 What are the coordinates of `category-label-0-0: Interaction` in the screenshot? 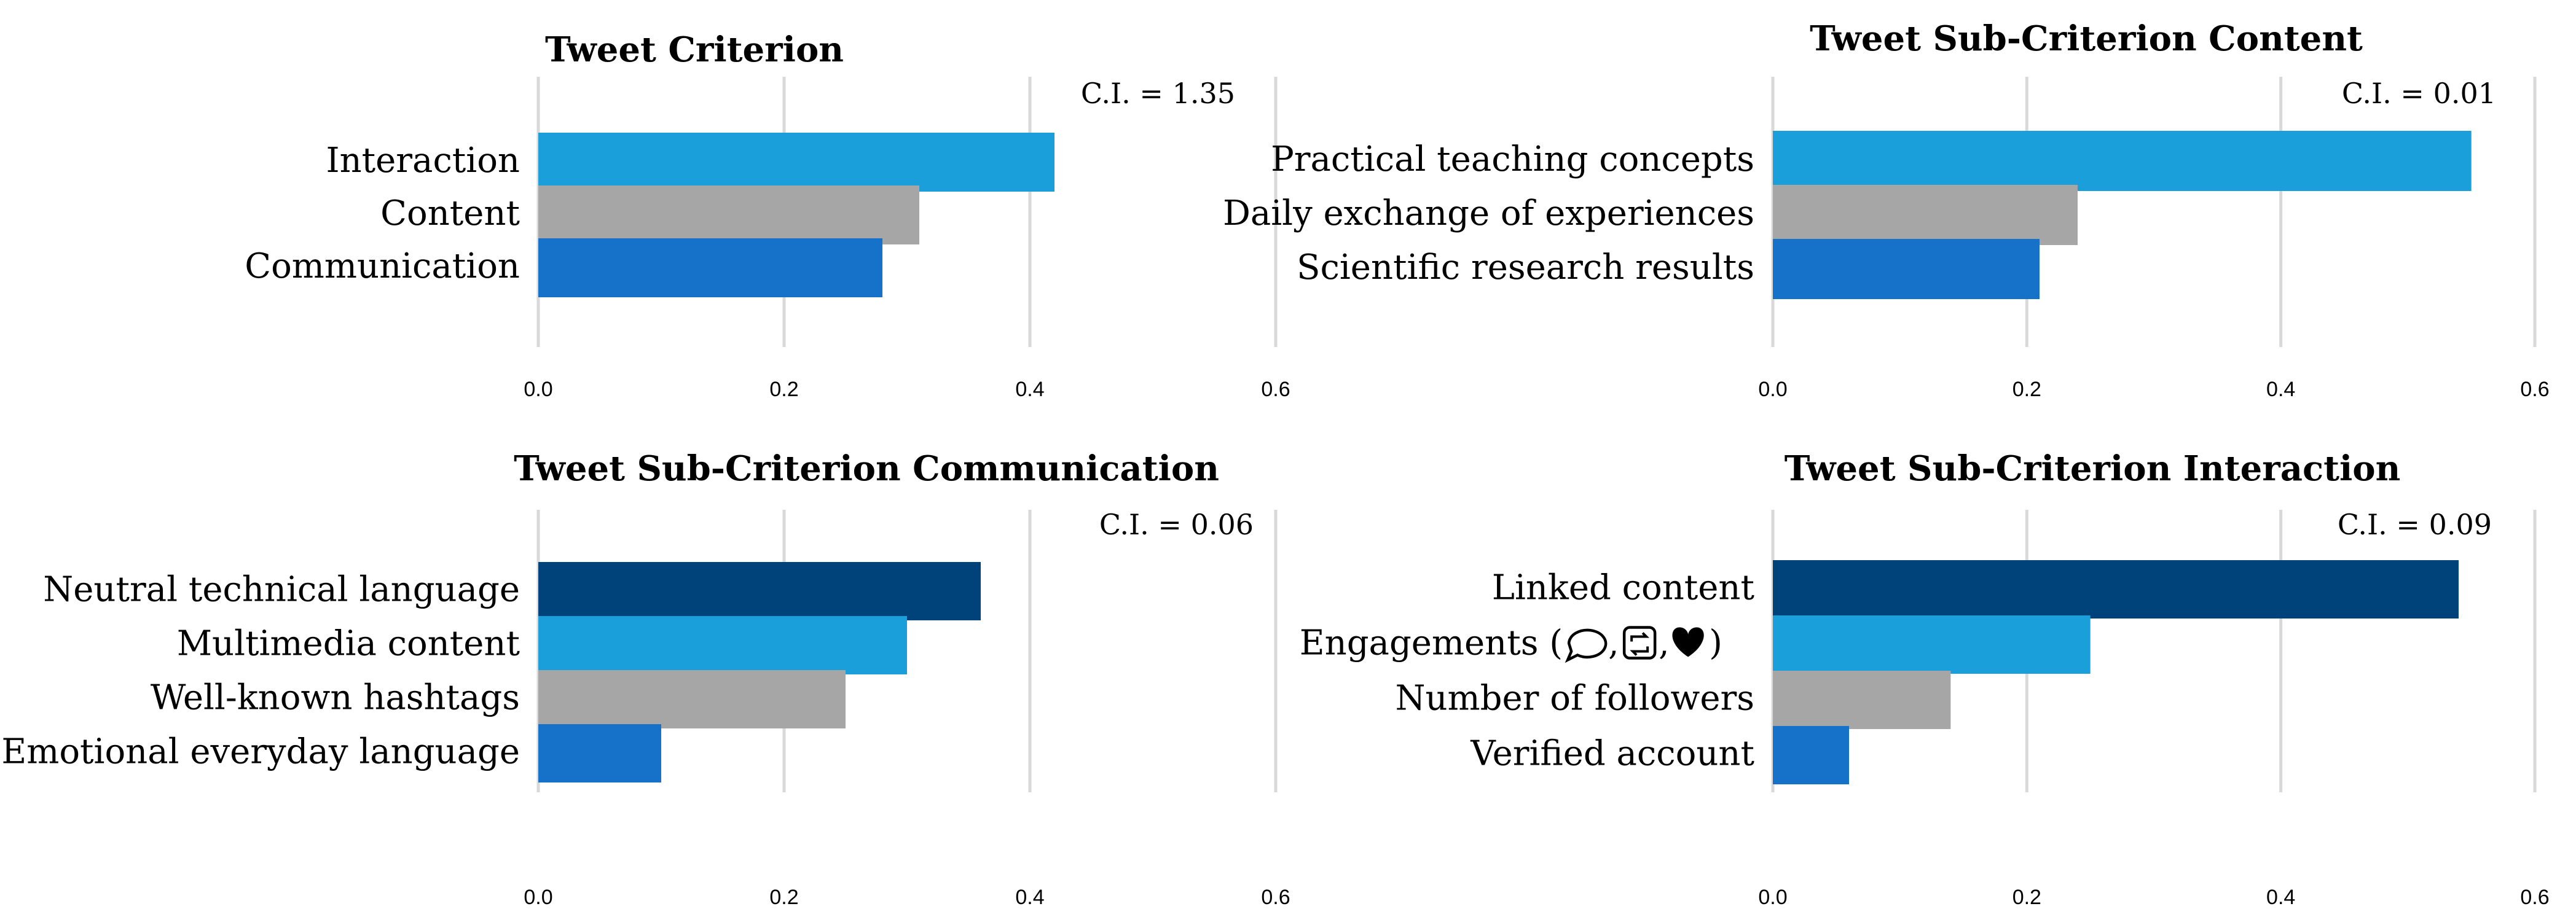 It's located at (423, 161).